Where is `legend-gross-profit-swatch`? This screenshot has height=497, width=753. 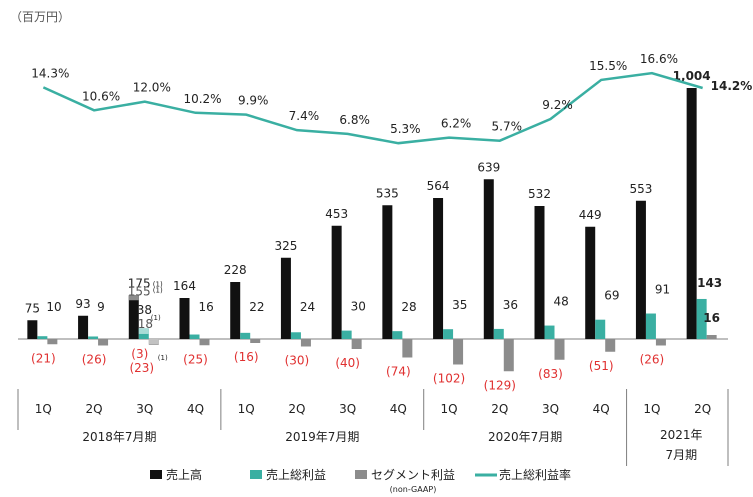 legend-gross-profit-swatch is located at coordinates (256, 474).